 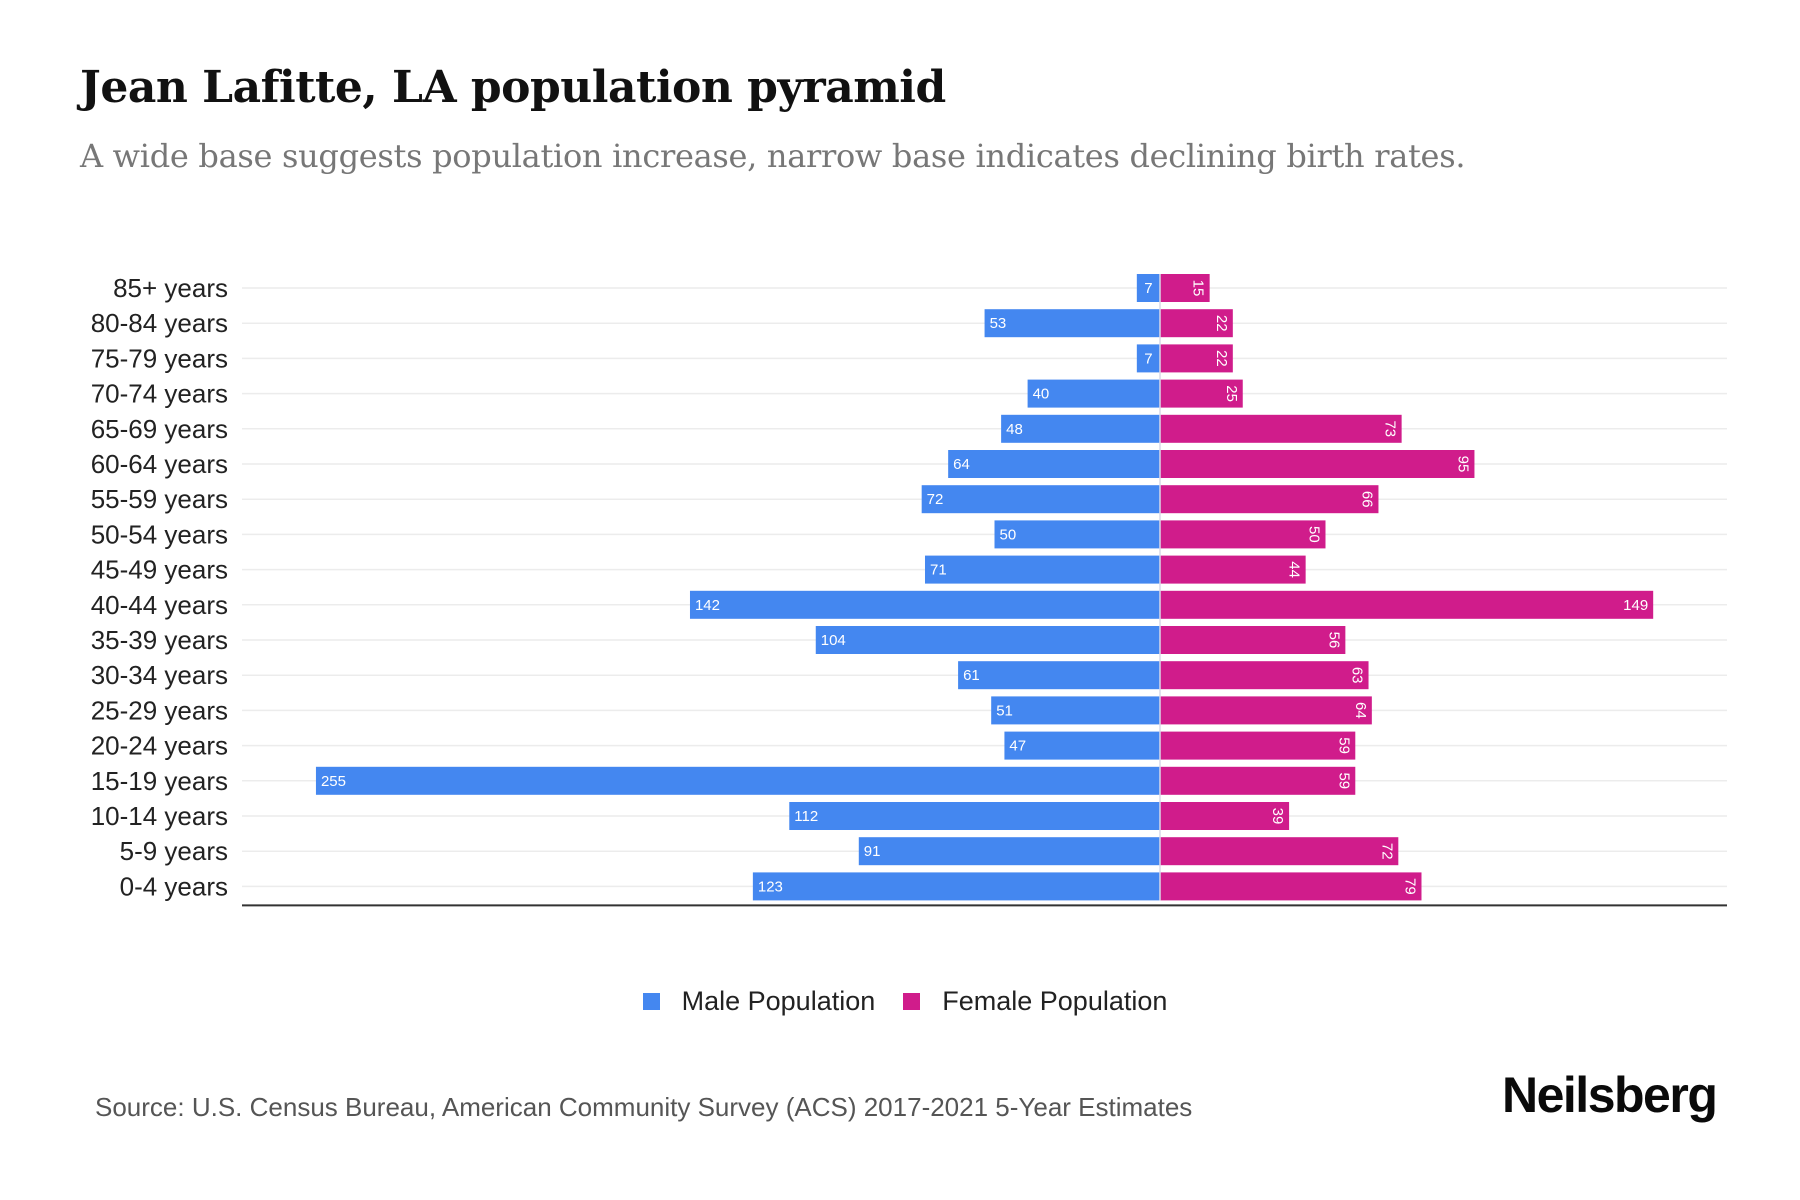 I want to click on male-value-label: 72, so click(x=935, y=499).